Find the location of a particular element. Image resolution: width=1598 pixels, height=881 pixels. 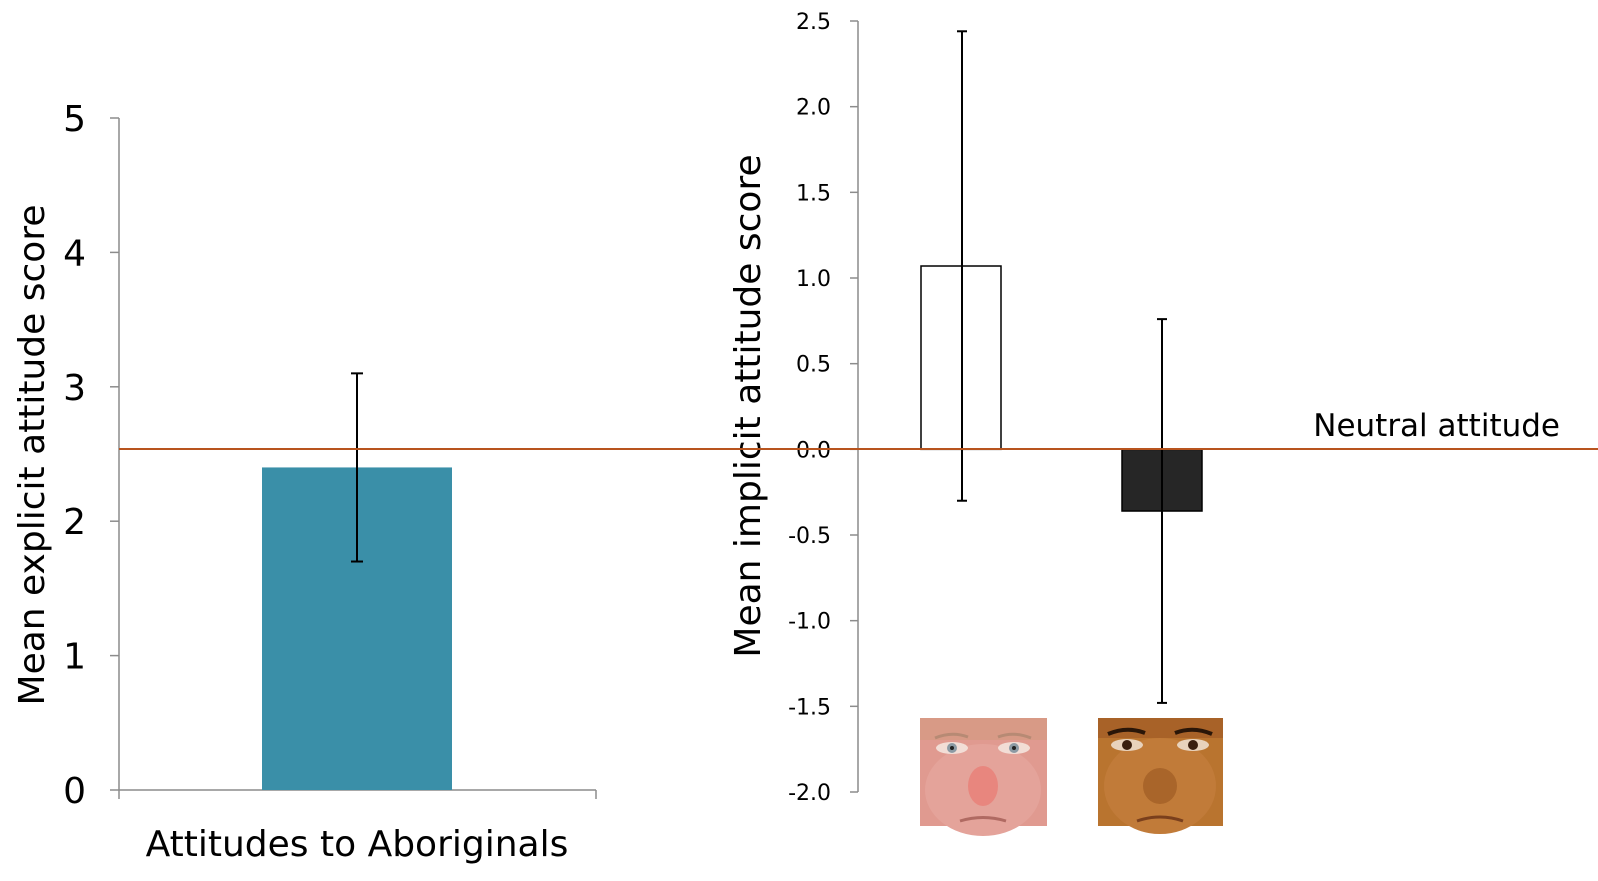

y-tick-label: 5 is located at coordinates (74, 119).